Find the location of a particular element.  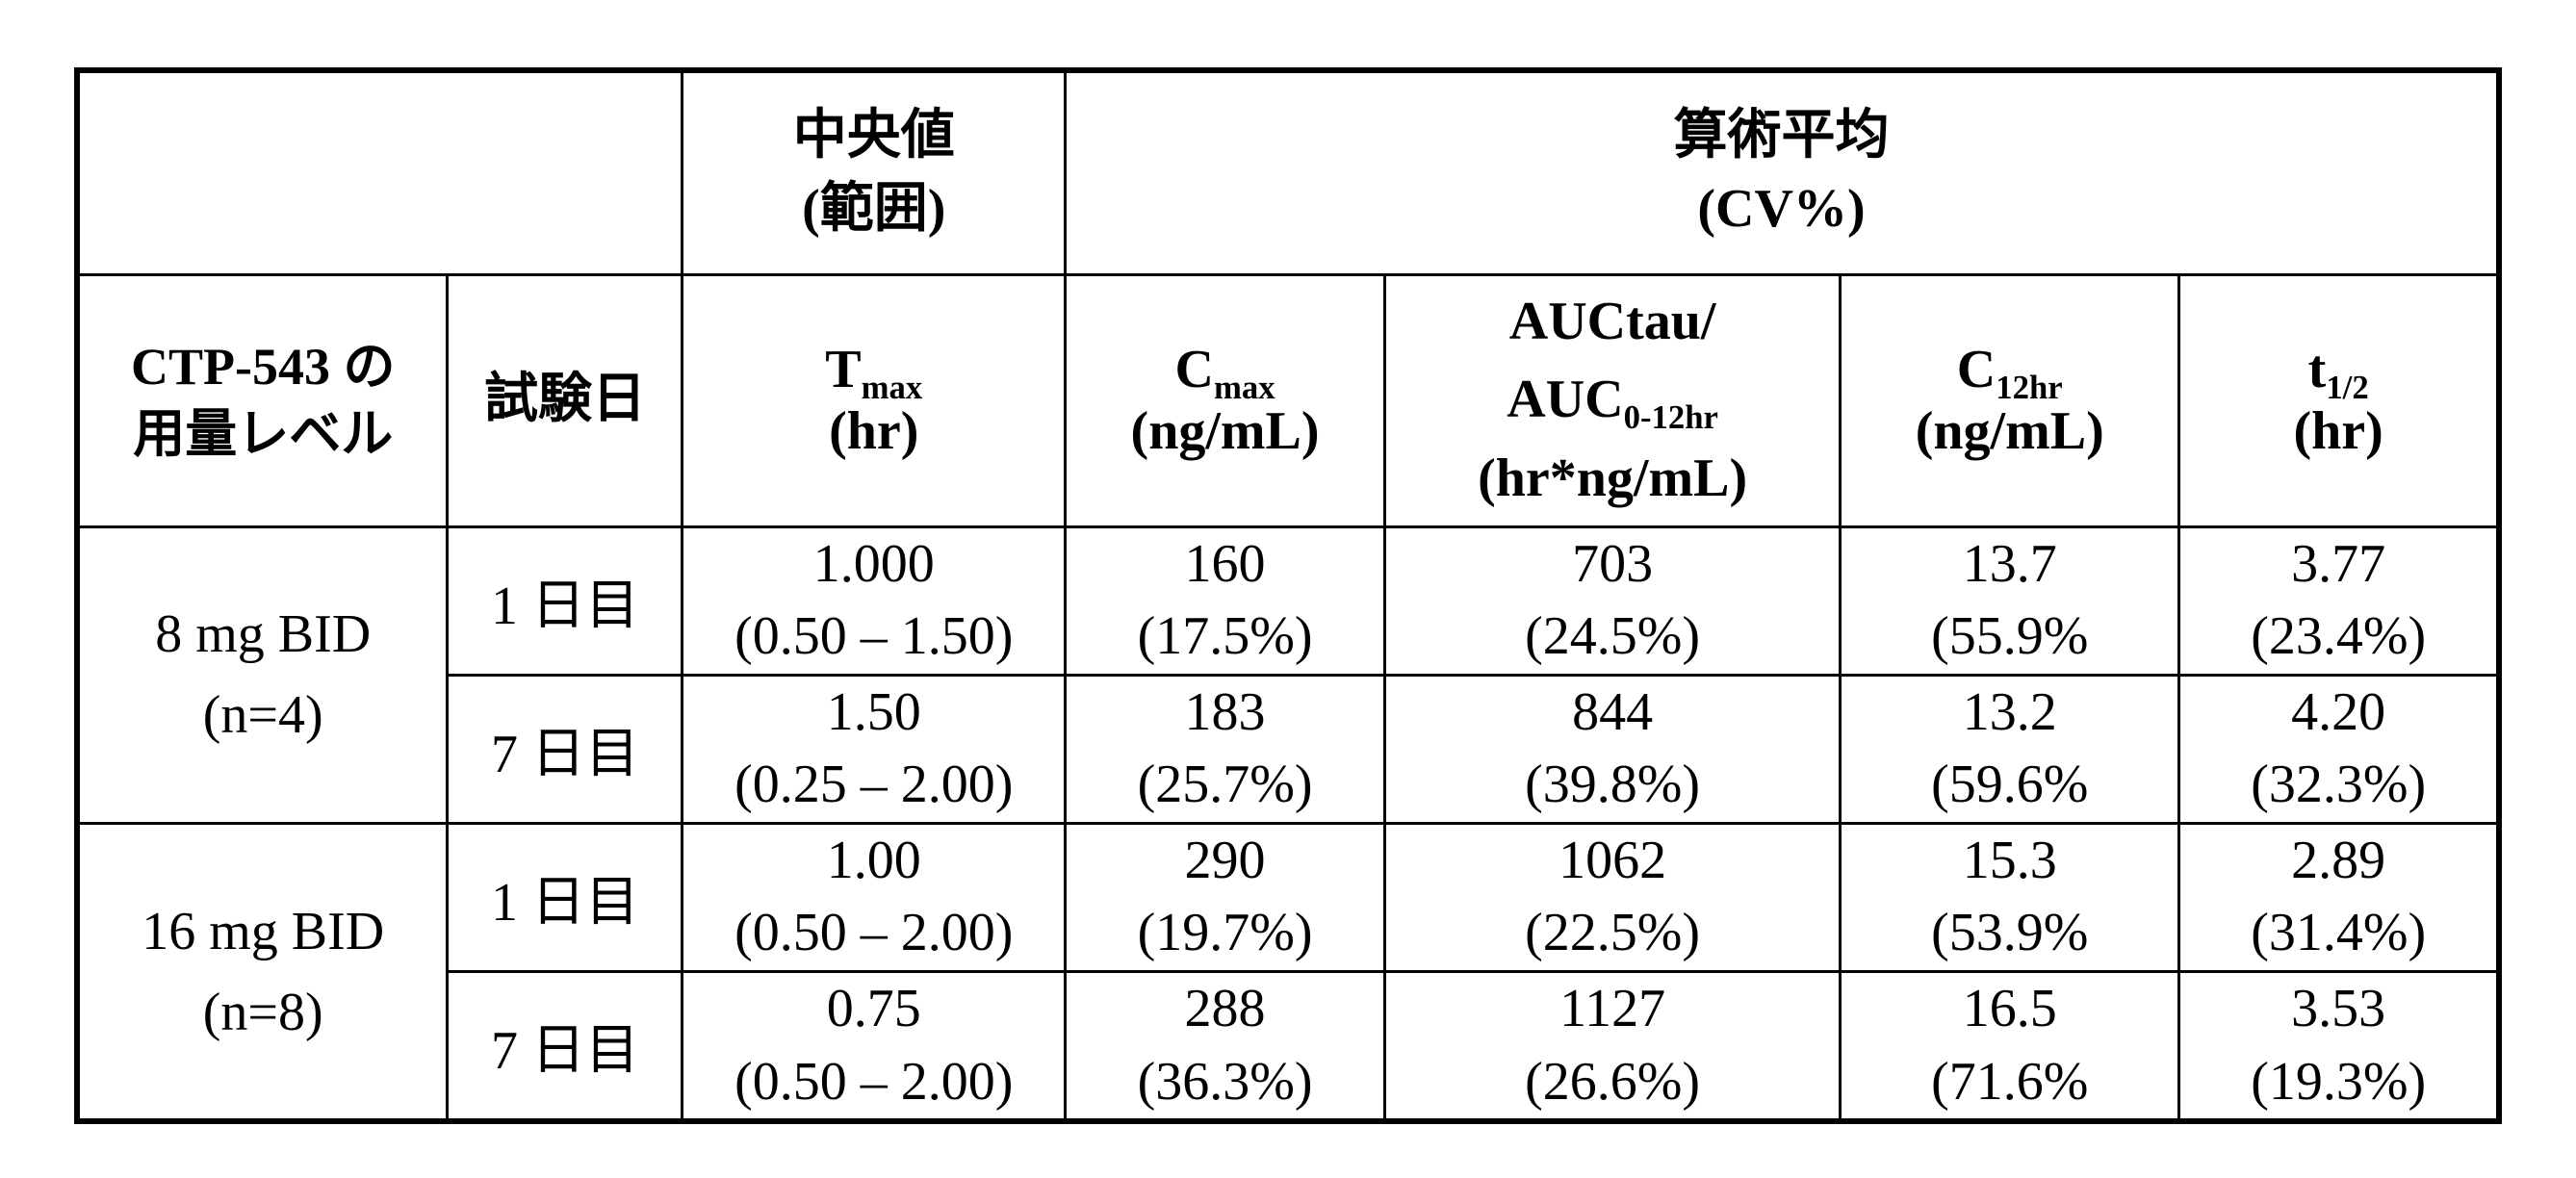

cmax-value: 160 (17.5%) is located at coordinates (1225, 601).